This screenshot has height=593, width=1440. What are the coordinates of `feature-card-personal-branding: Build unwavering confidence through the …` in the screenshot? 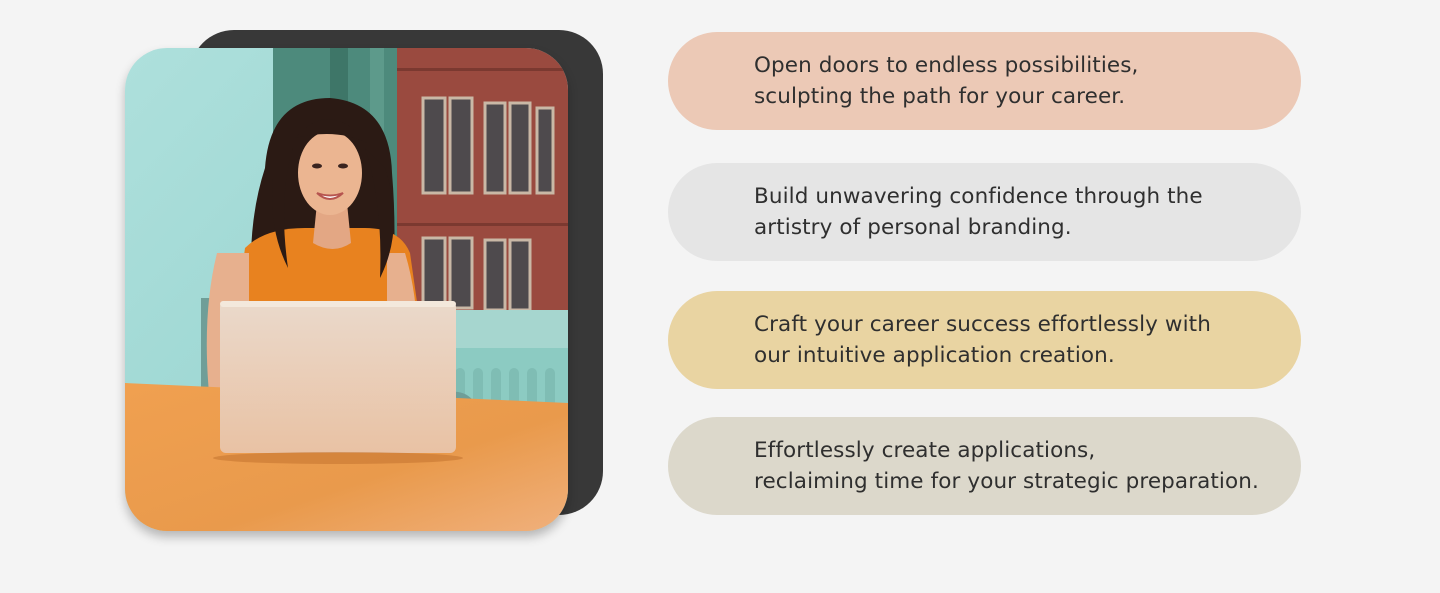 It's located at (984, 212).